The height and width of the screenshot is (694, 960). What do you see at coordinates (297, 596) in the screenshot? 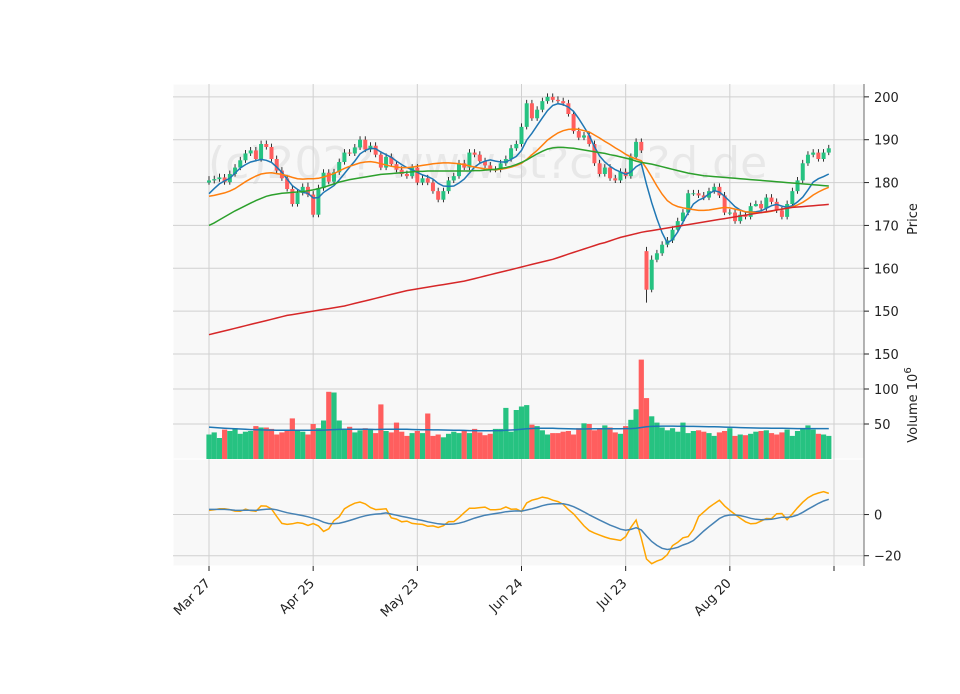
I see `x-tick-label: Apr 25` at bounding box center [297, 596].